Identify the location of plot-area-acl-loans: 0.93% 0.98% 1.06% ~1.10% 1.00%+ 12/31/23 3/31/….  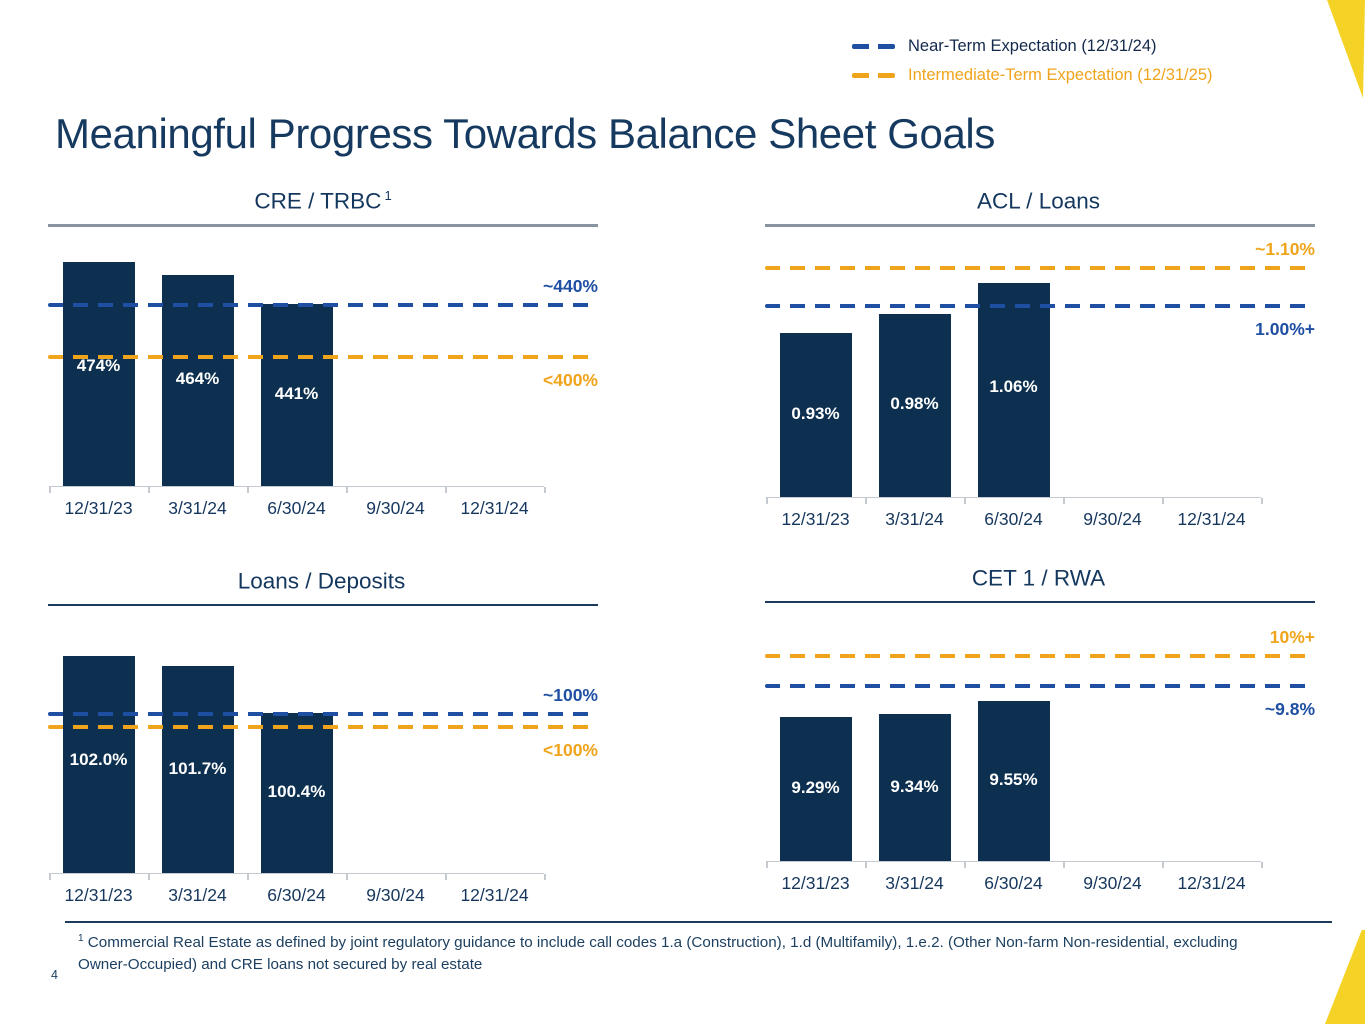
(1040, 383).